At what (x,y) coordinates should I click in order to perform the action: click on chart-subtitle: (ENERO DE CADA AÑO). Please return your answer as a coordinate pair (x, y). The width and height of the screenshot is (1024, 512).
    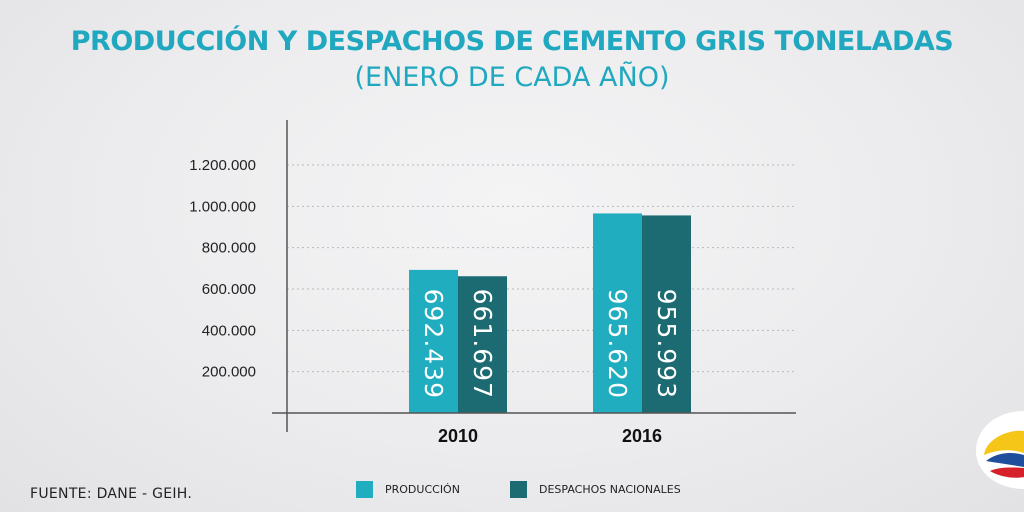
    Looking at the image, I should click on (512, 77).